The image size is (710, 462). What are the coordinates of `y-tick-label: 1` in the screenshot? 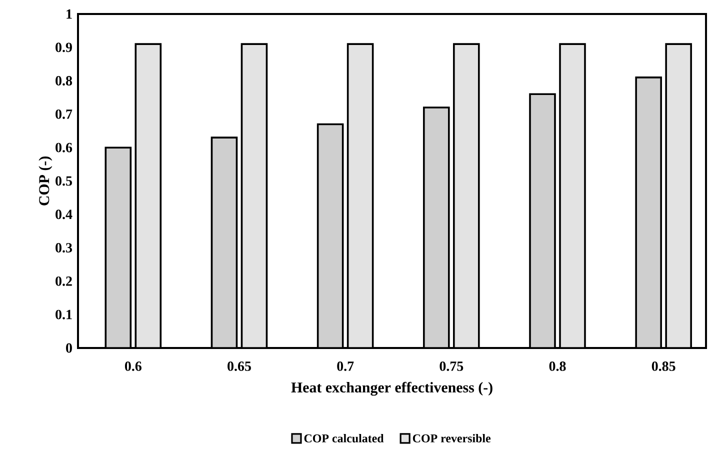 It's located at (69, 14).